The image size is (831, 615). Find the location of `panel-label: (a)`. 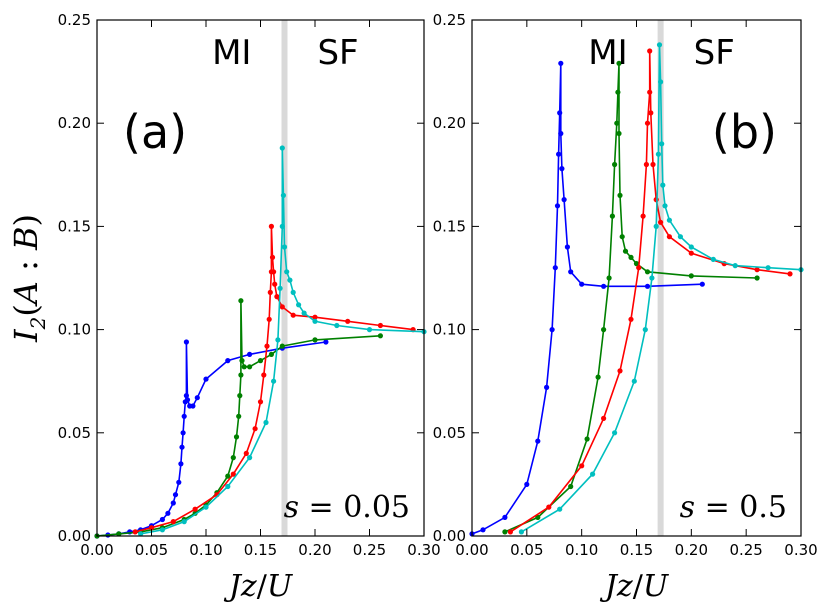

panel-label: (a) is located at coordinates (155, 132).